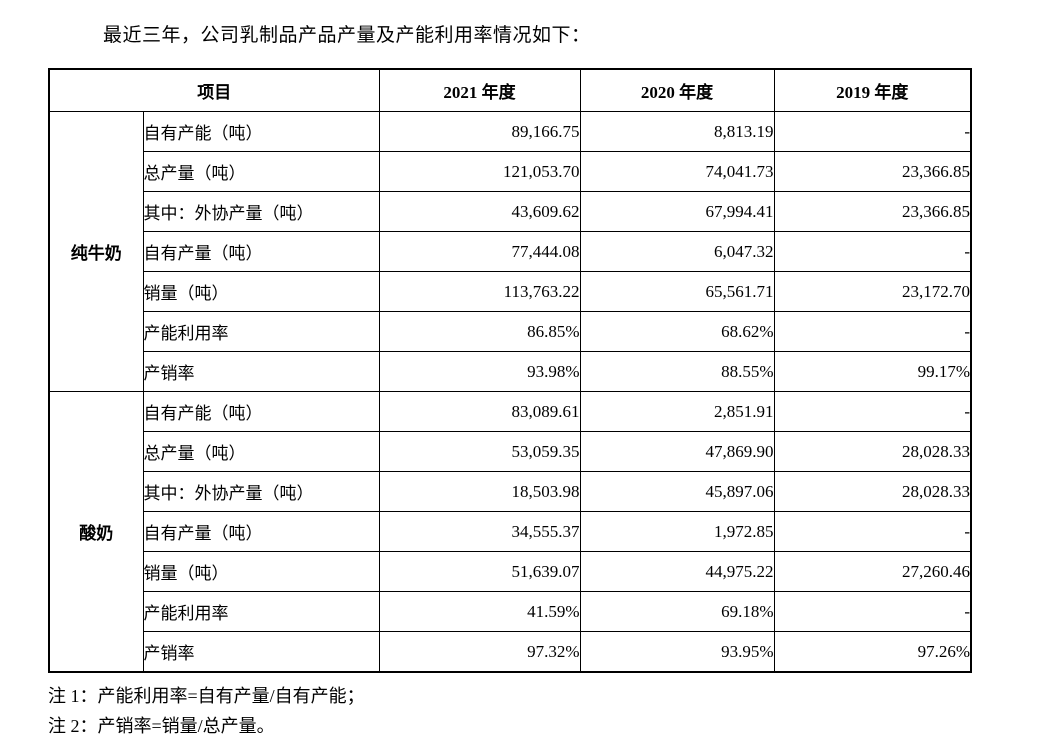  I want to click on header-2020: 2020 年度, so click(677, 90).